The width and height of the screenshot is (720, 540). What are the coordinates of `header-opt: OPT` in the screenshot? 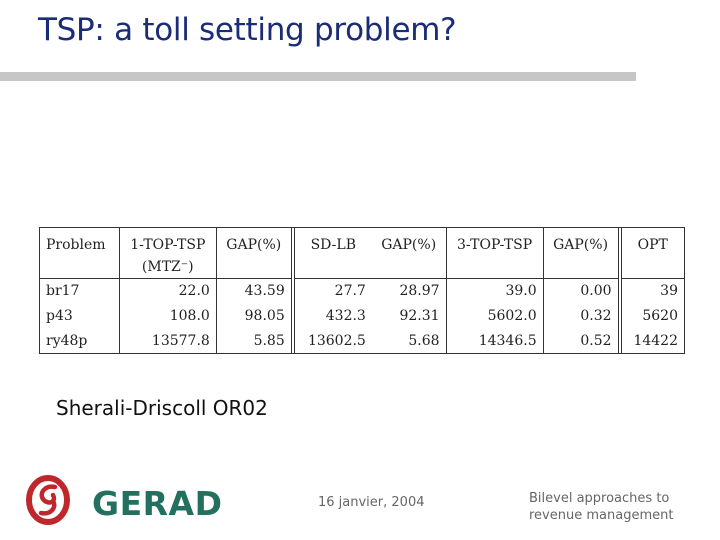 It's located at (651, 253).